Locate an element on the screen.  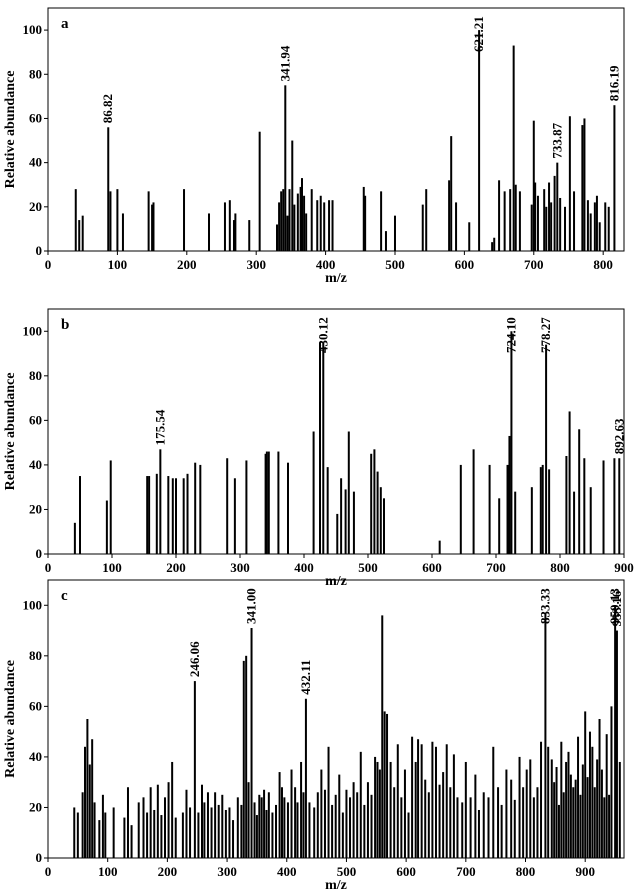
y-axis-label: Relative abundance is located at coordinates (10, 130).